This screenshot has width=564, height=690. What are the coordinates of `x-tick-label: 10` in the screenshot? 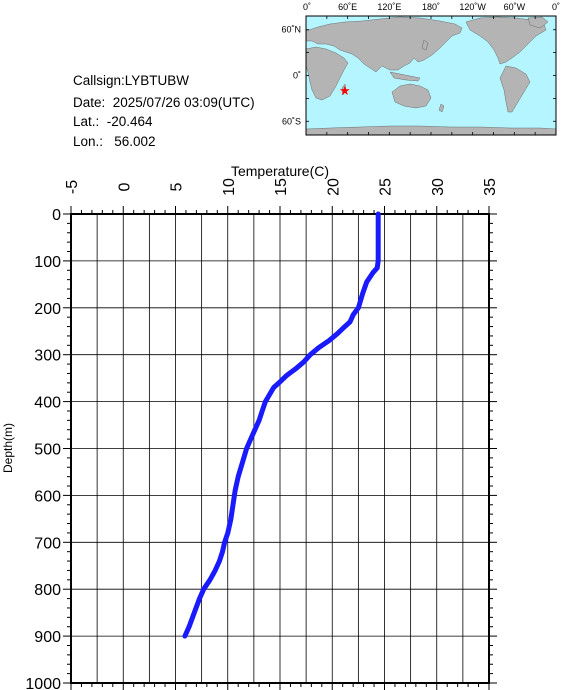 It's located at (229, 187).